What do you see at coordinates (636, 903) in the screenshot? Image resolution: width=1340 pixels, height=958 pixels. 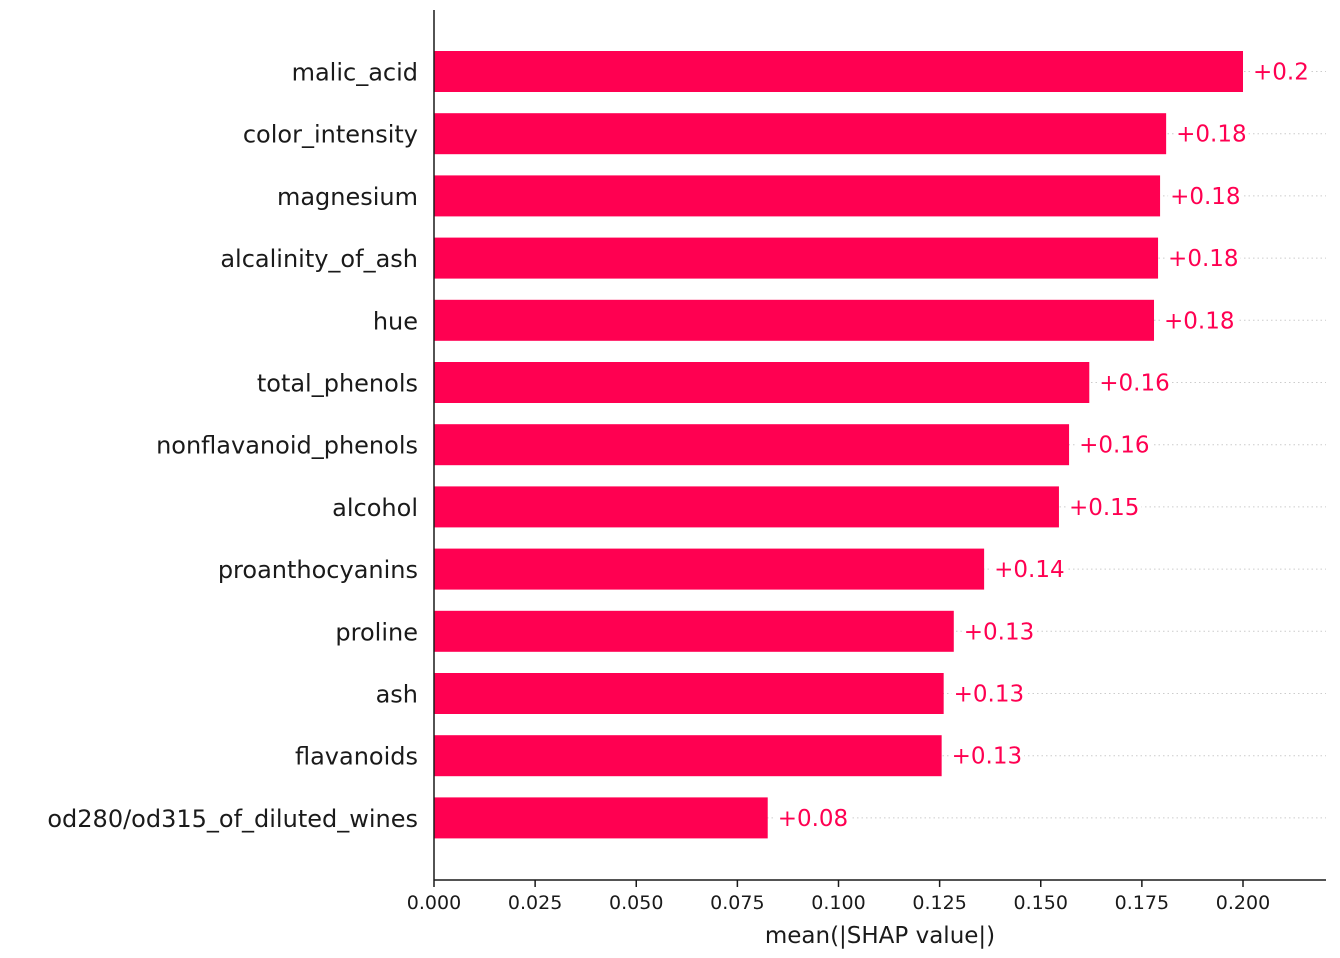 I see `x-tick-label: 0.050` at bounding box center [636, 903].